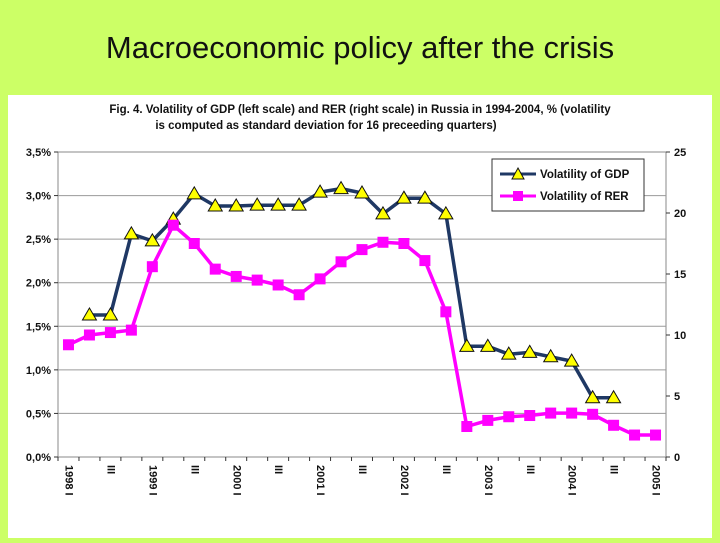  Describe the element at coordinates (38, 284) in the screenshot. I see `left-axis-tick-label: 2,0%` at that location.